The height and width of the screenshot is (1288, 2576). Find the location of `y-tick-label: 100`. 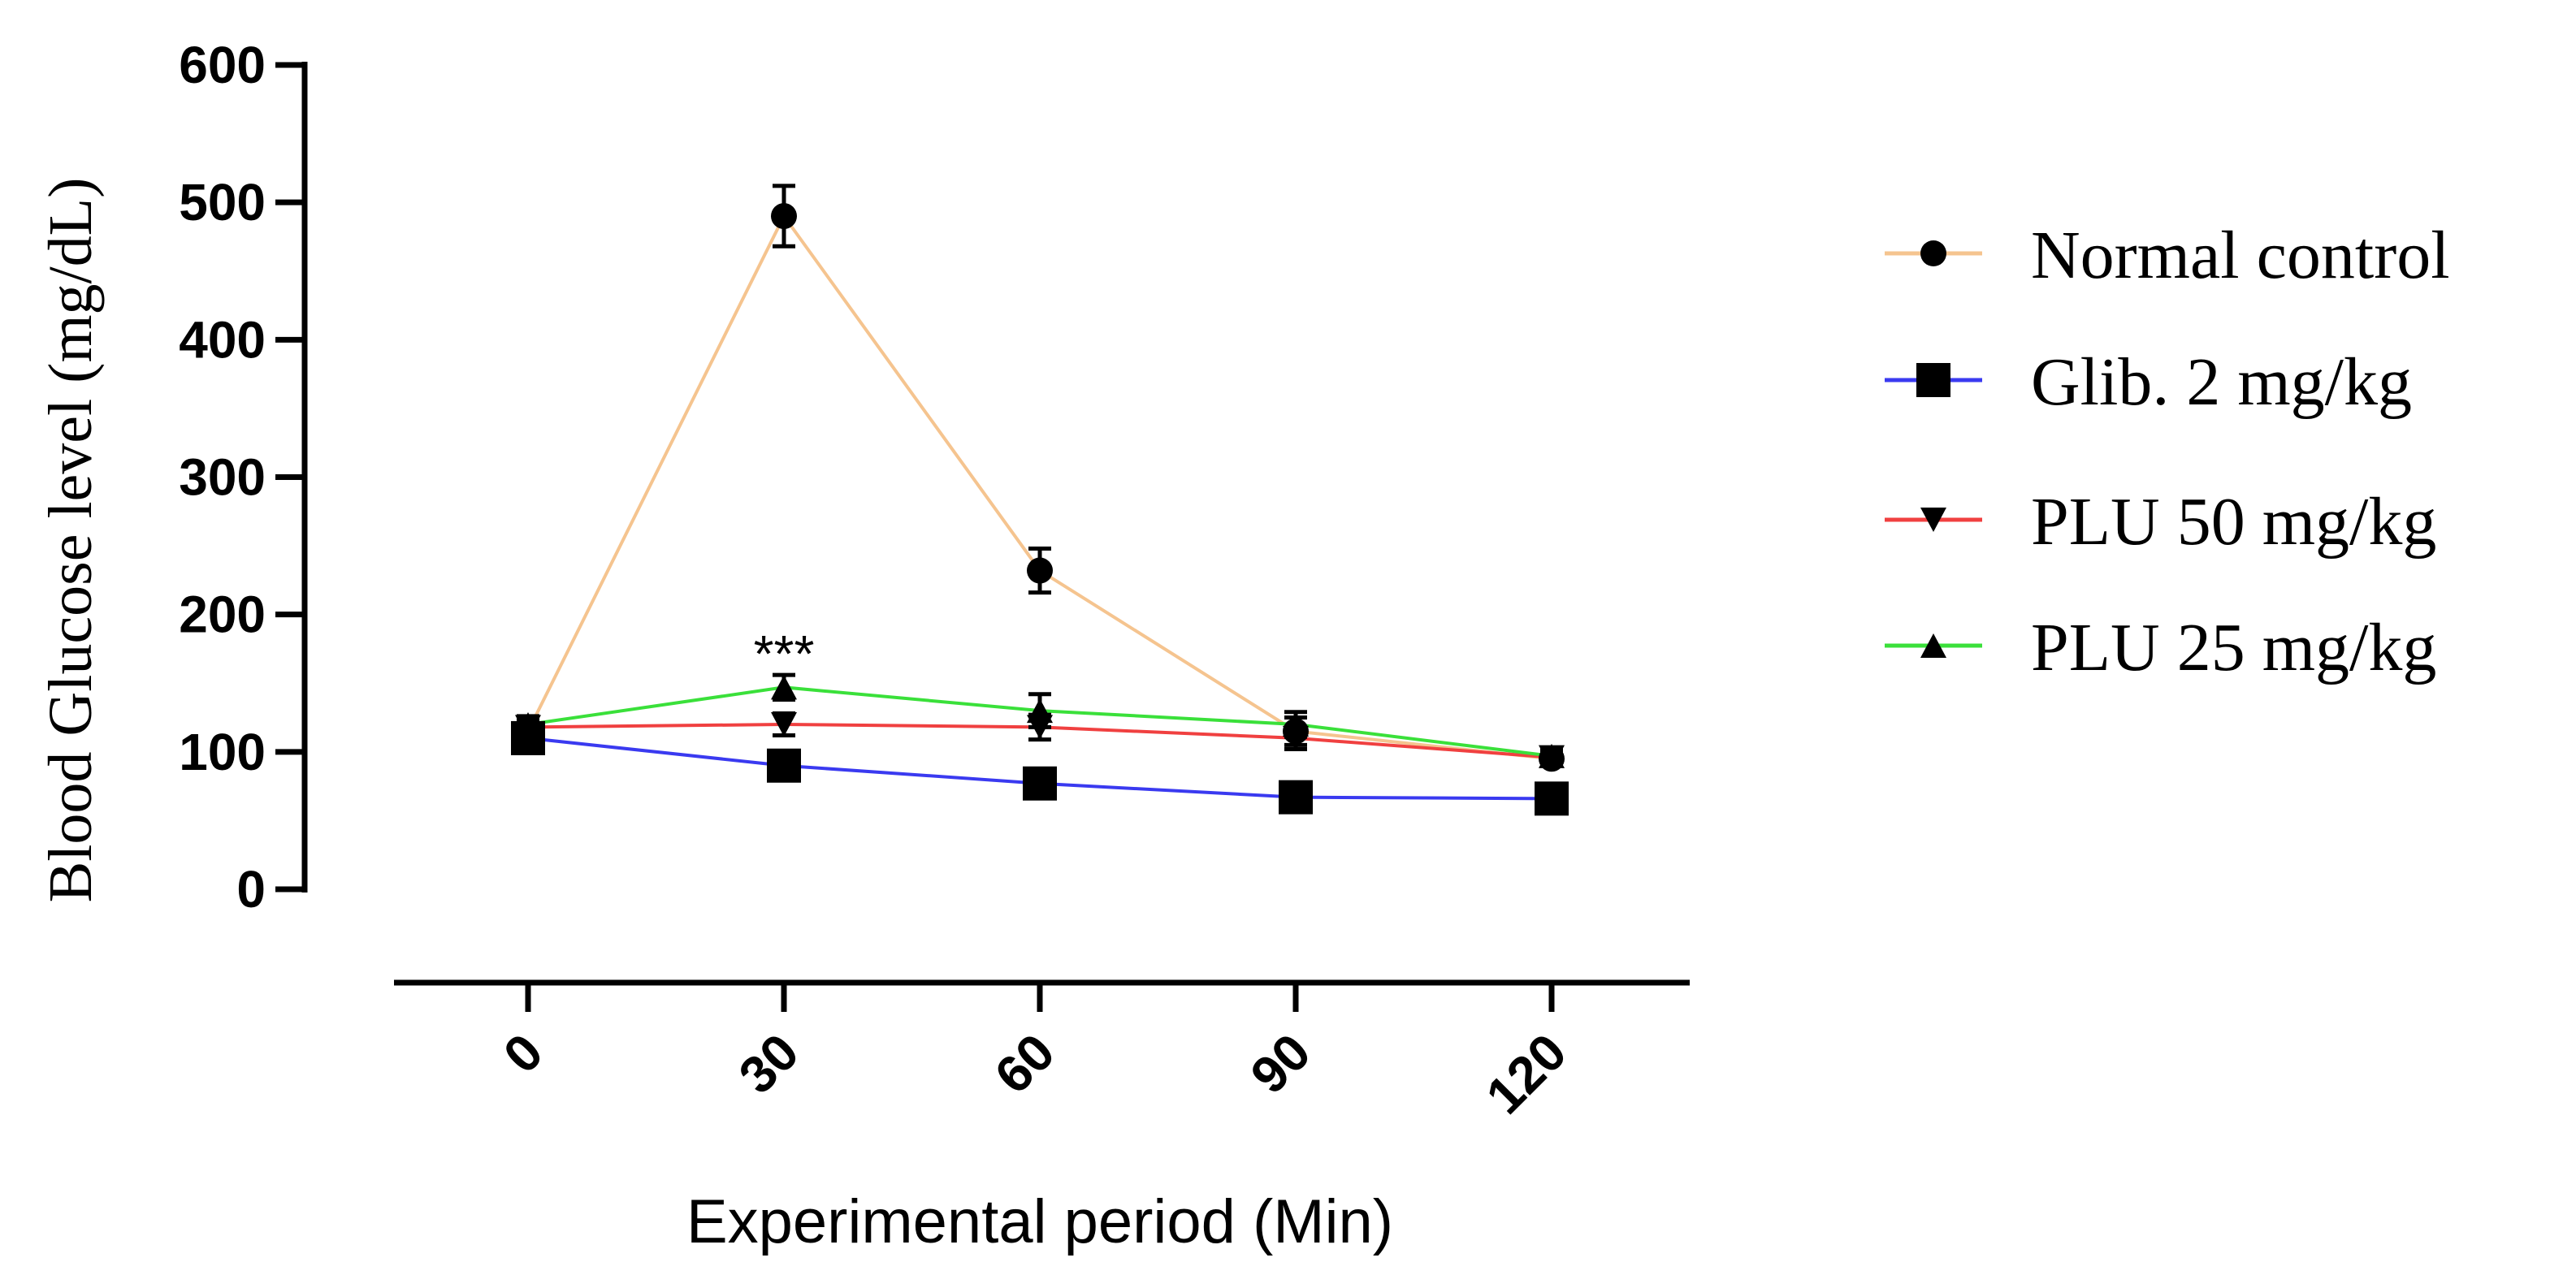

y-tick-label: 100 is located at coordinates (222, 752).